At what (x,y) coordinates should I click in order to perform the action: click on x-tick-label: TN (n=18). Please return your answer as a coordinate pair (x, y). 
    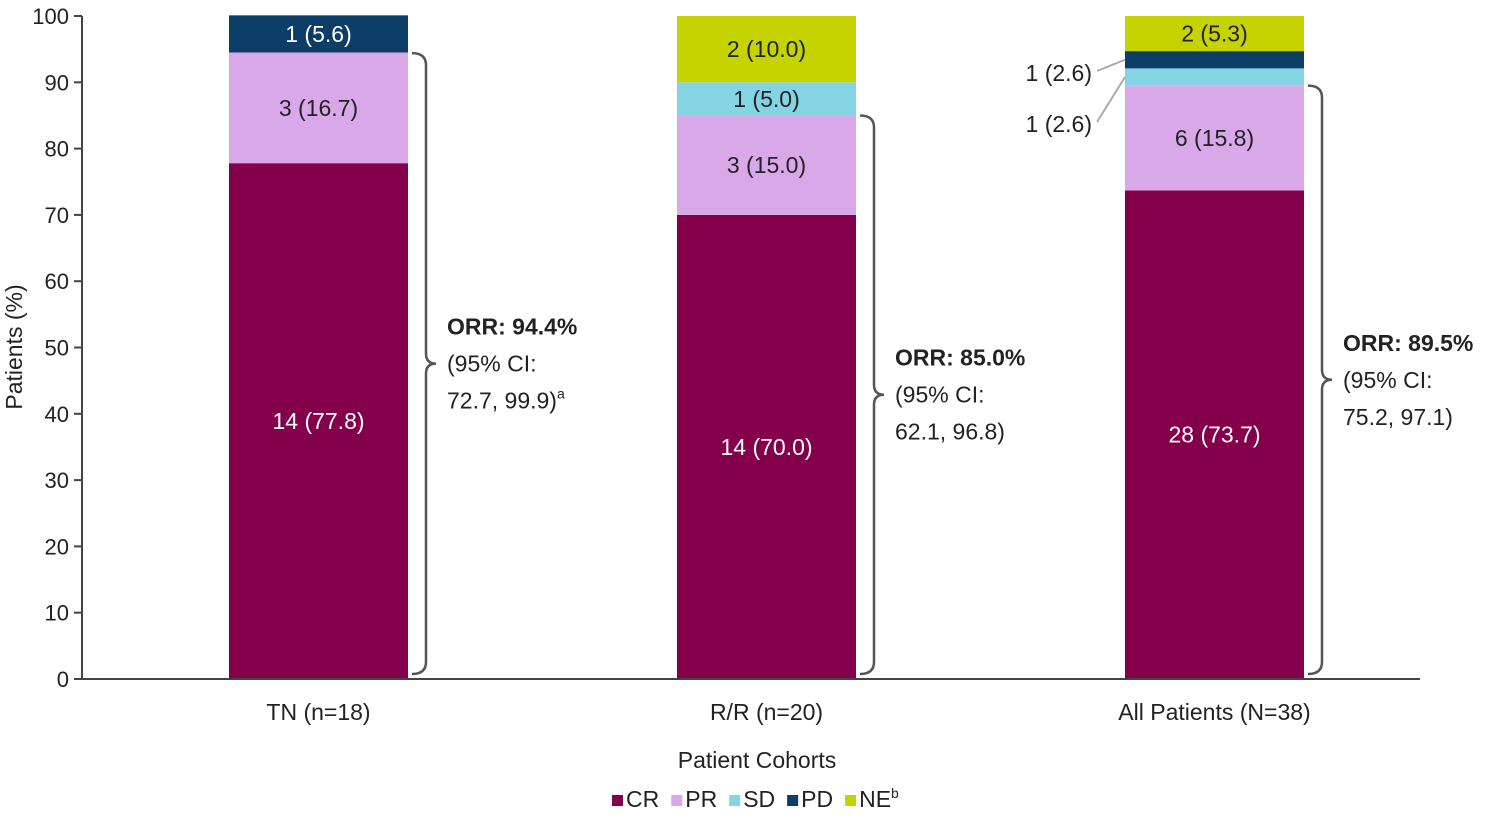
    Looking at the image, I should click on (318, 712).